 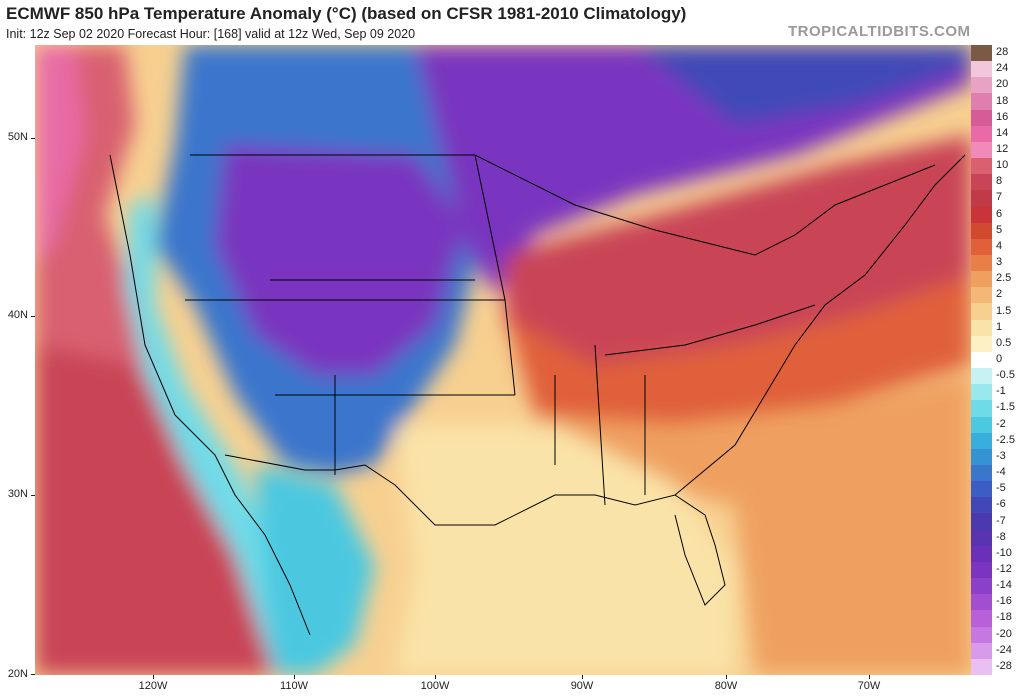 What do you see at coordinates (999, 181) in the screenshot?
I see `colorbar-label: 8` at bounding box center [999, 181].